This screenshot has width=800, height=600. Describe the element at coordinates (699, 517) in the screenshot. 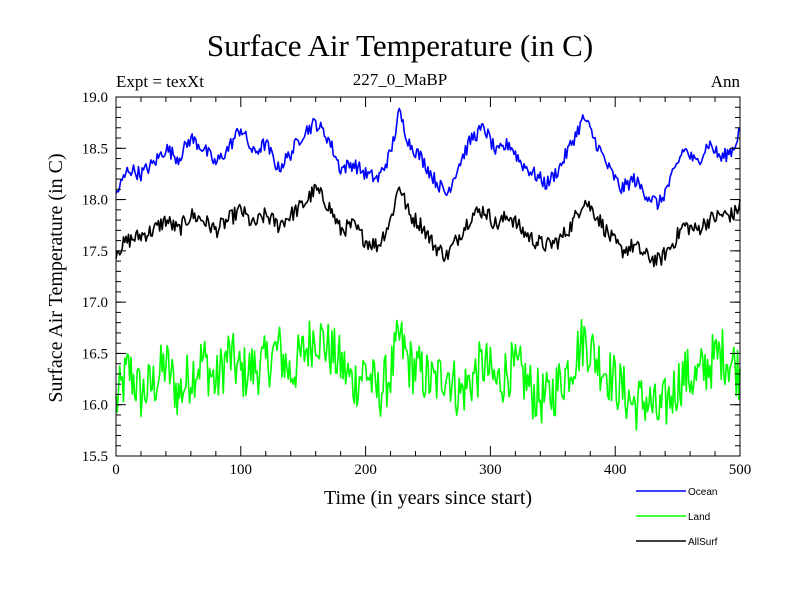

I see `legend-label-land: Land` at that location.